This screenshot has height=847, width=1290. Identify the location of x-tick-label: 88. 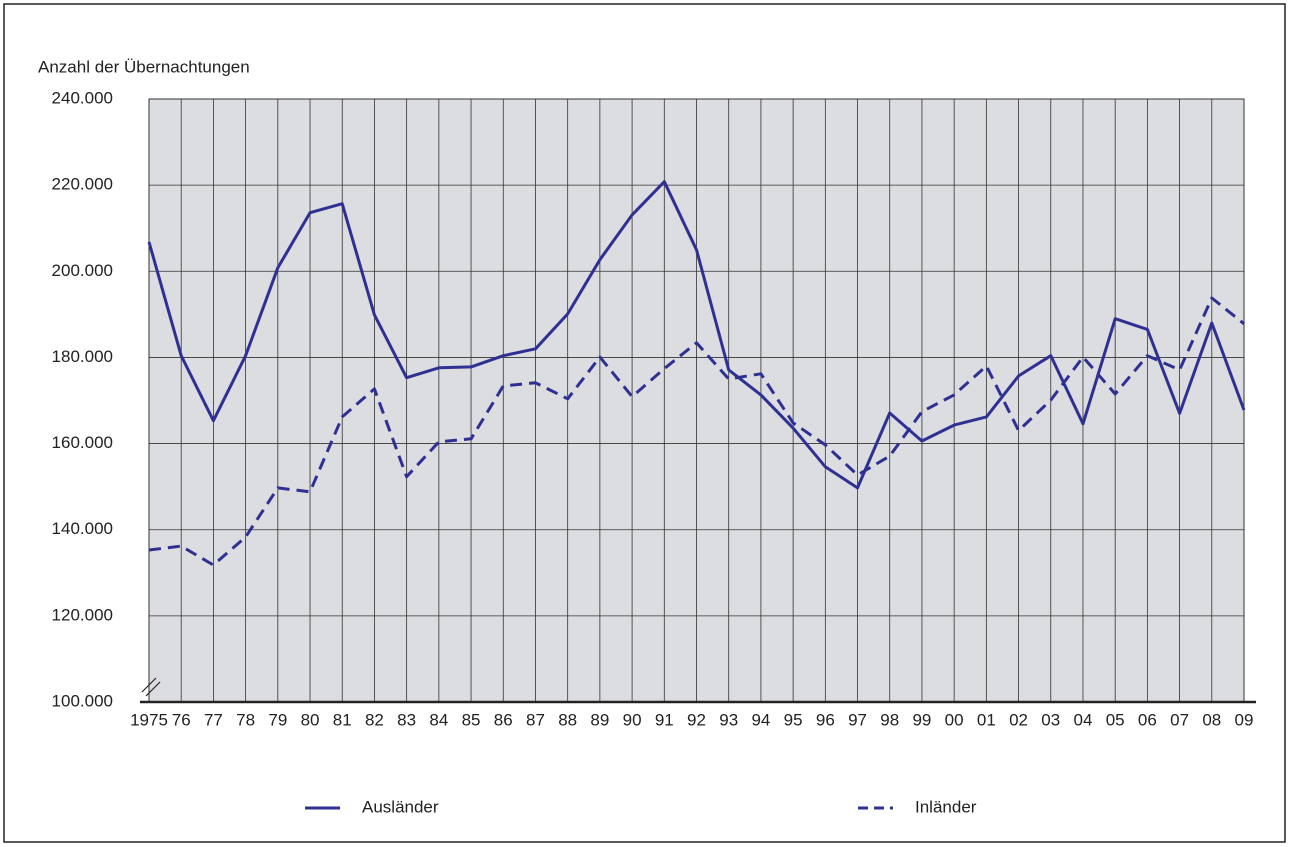
(567, 719).